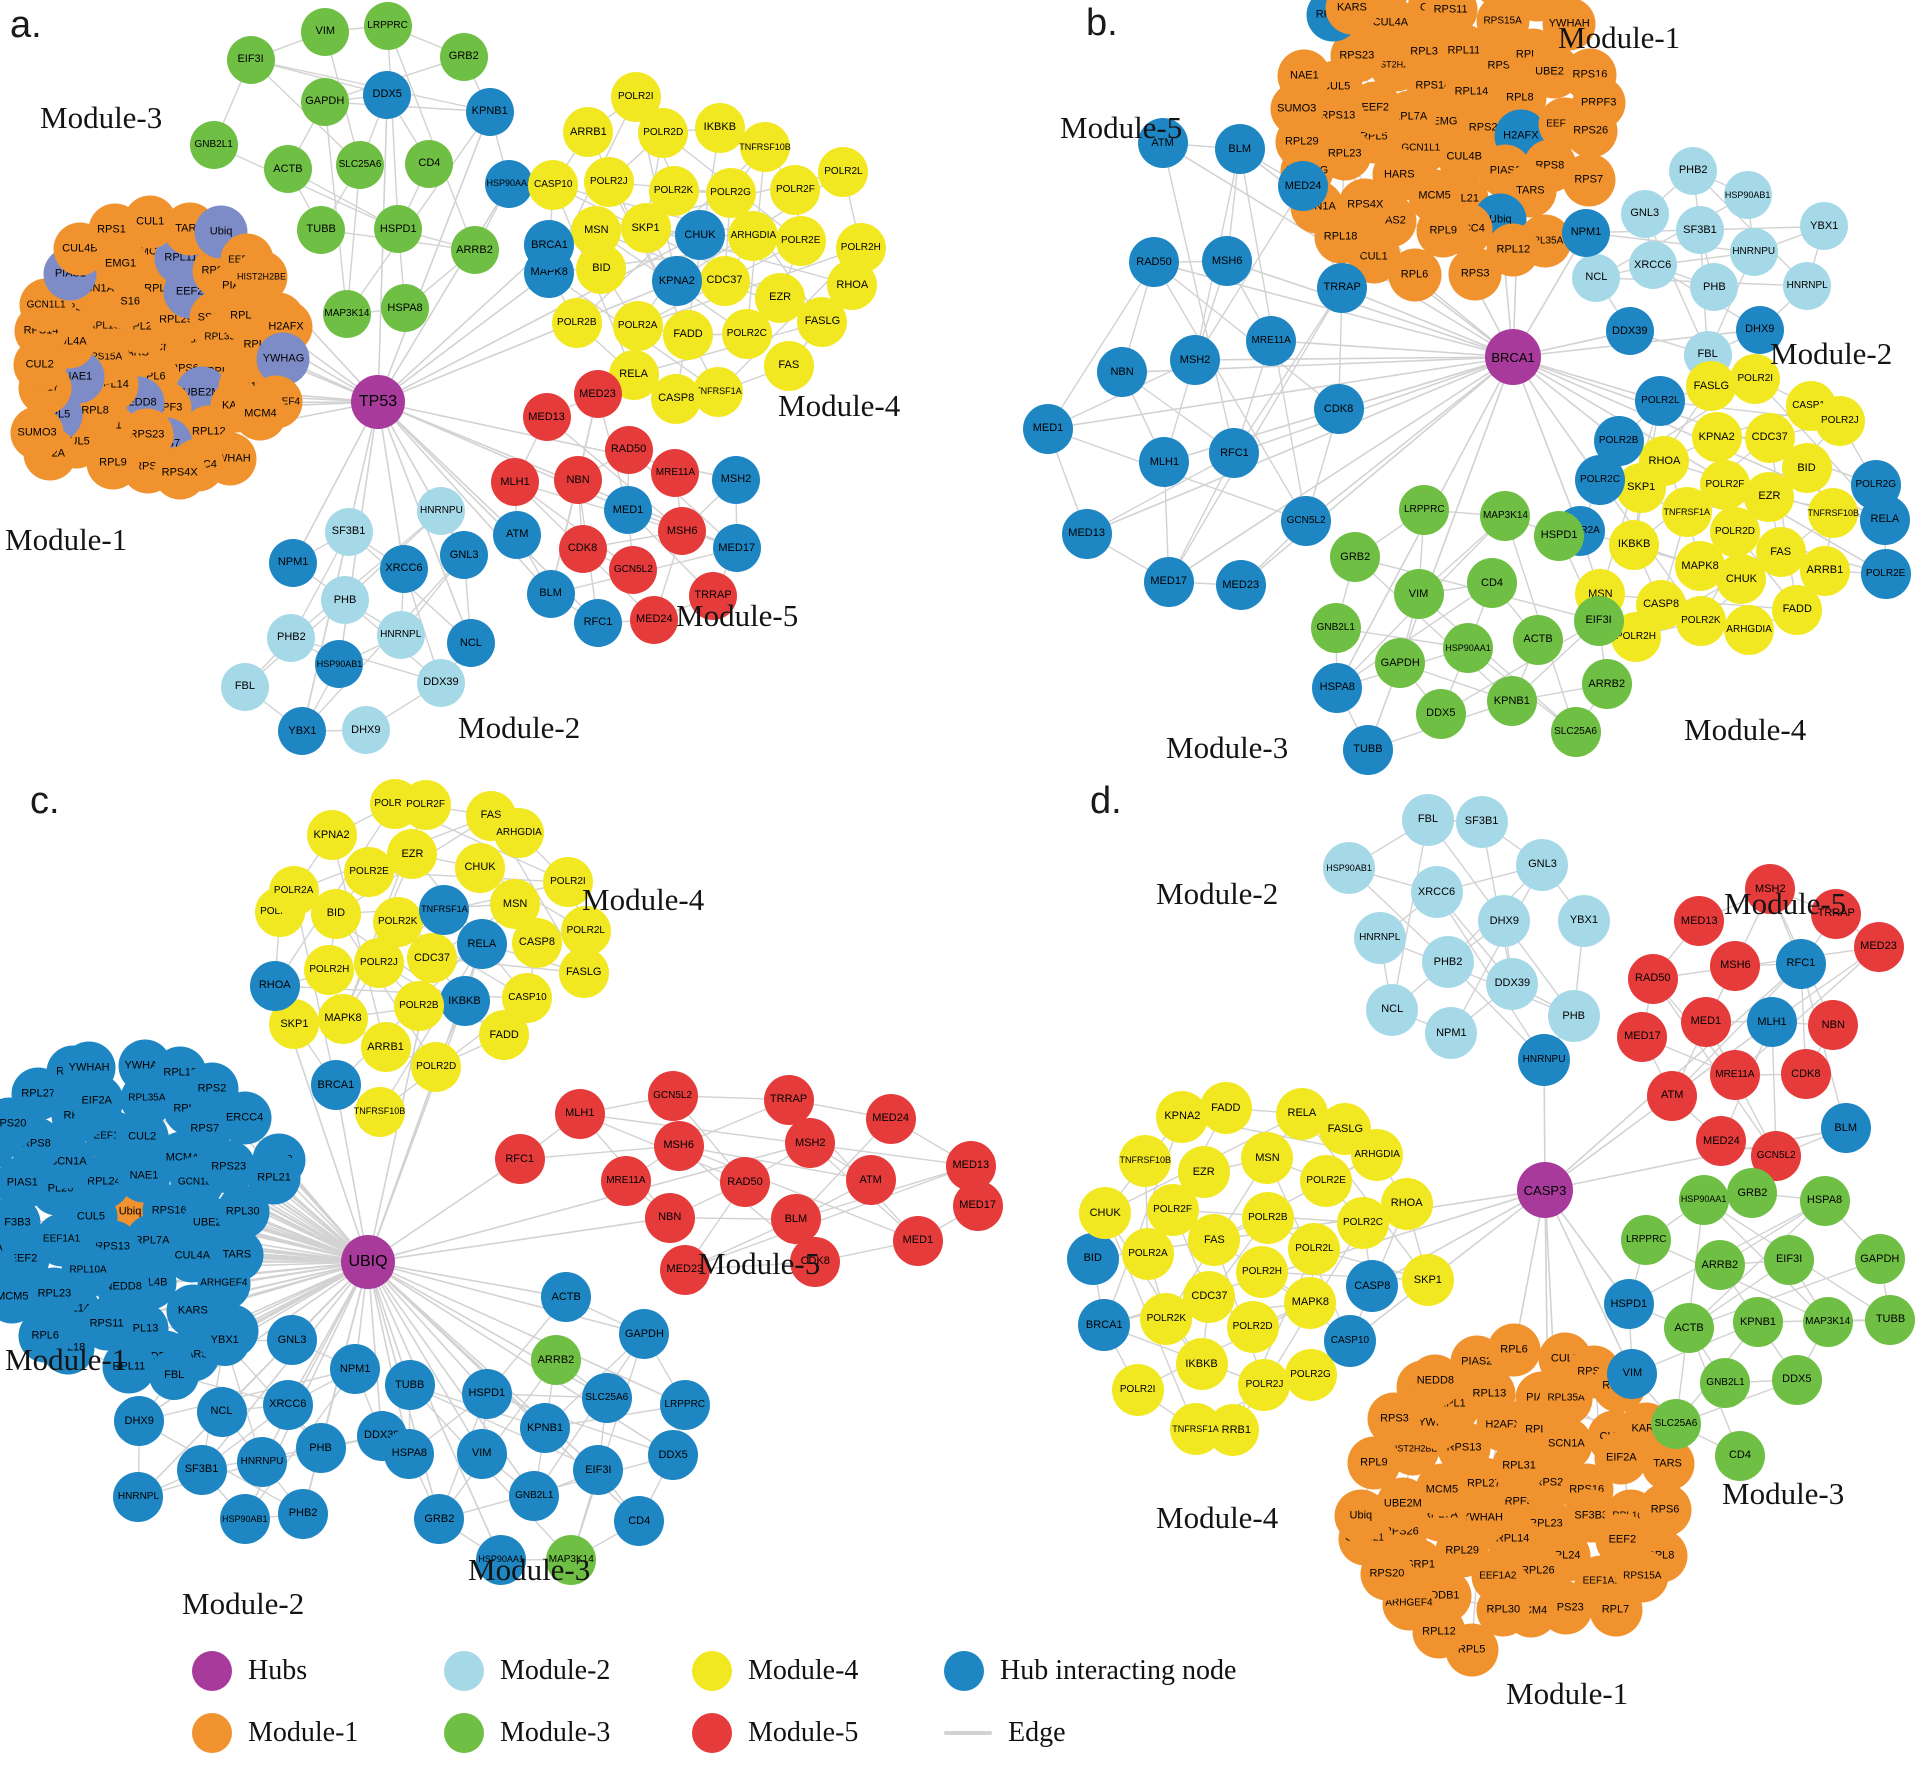 This screenshot has width=1923, height=1775. What do you see at coordinates (1240, 585) in the screenshot?
I see `network-node: MED23` at bounding box center [1240, 585].